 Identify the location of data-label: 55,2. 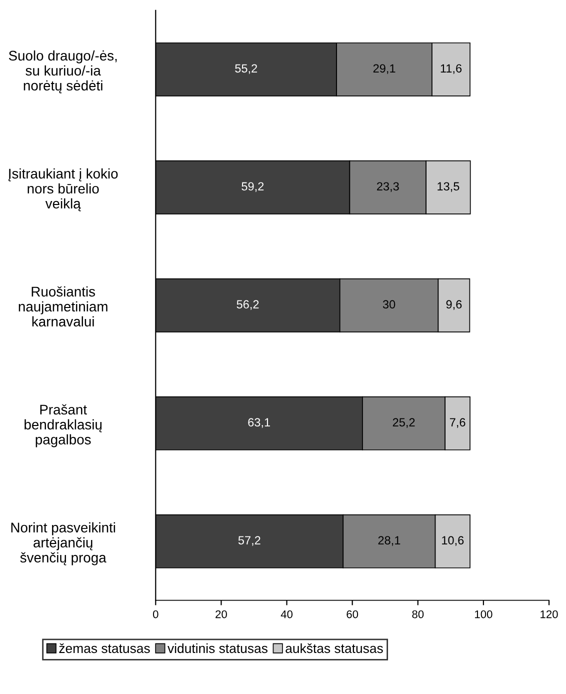
(246, 69).